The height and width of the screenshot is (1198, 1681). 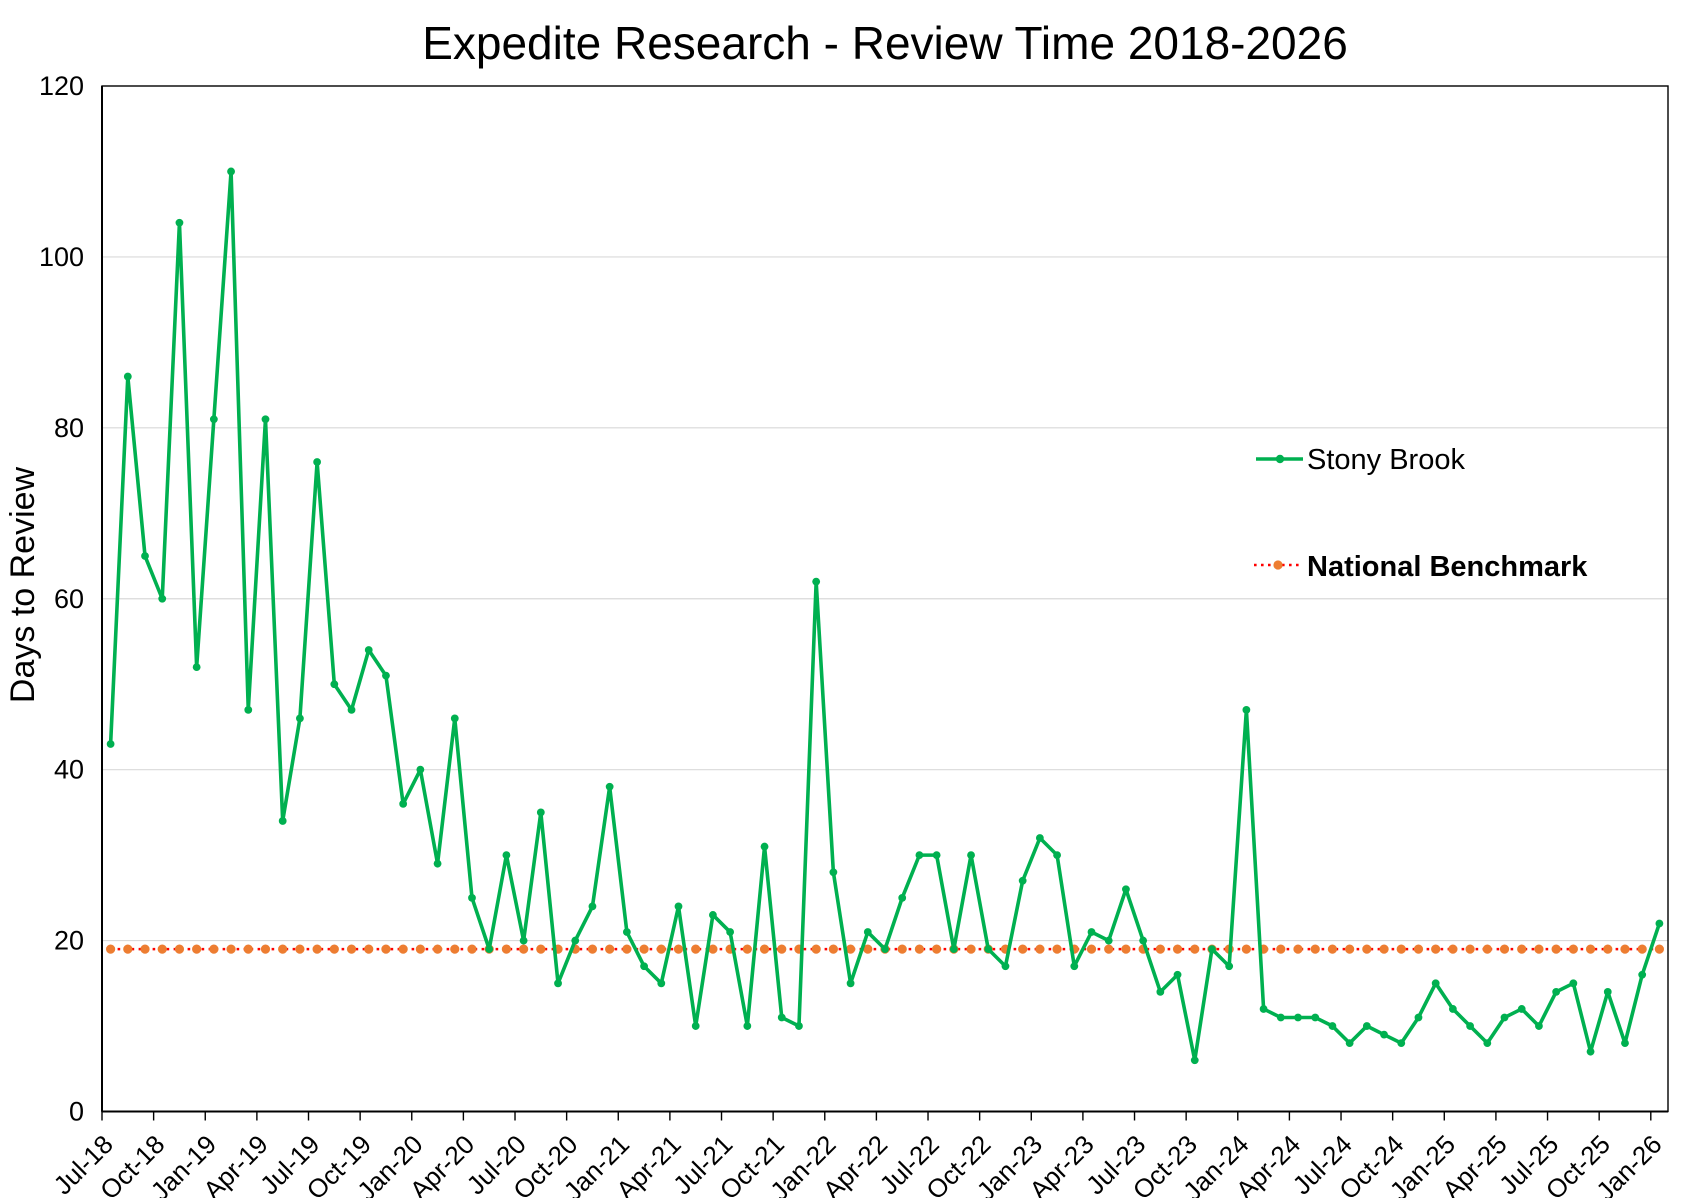 I want to click on stony-brook-marker-icon, so click(x=1280, y=459).